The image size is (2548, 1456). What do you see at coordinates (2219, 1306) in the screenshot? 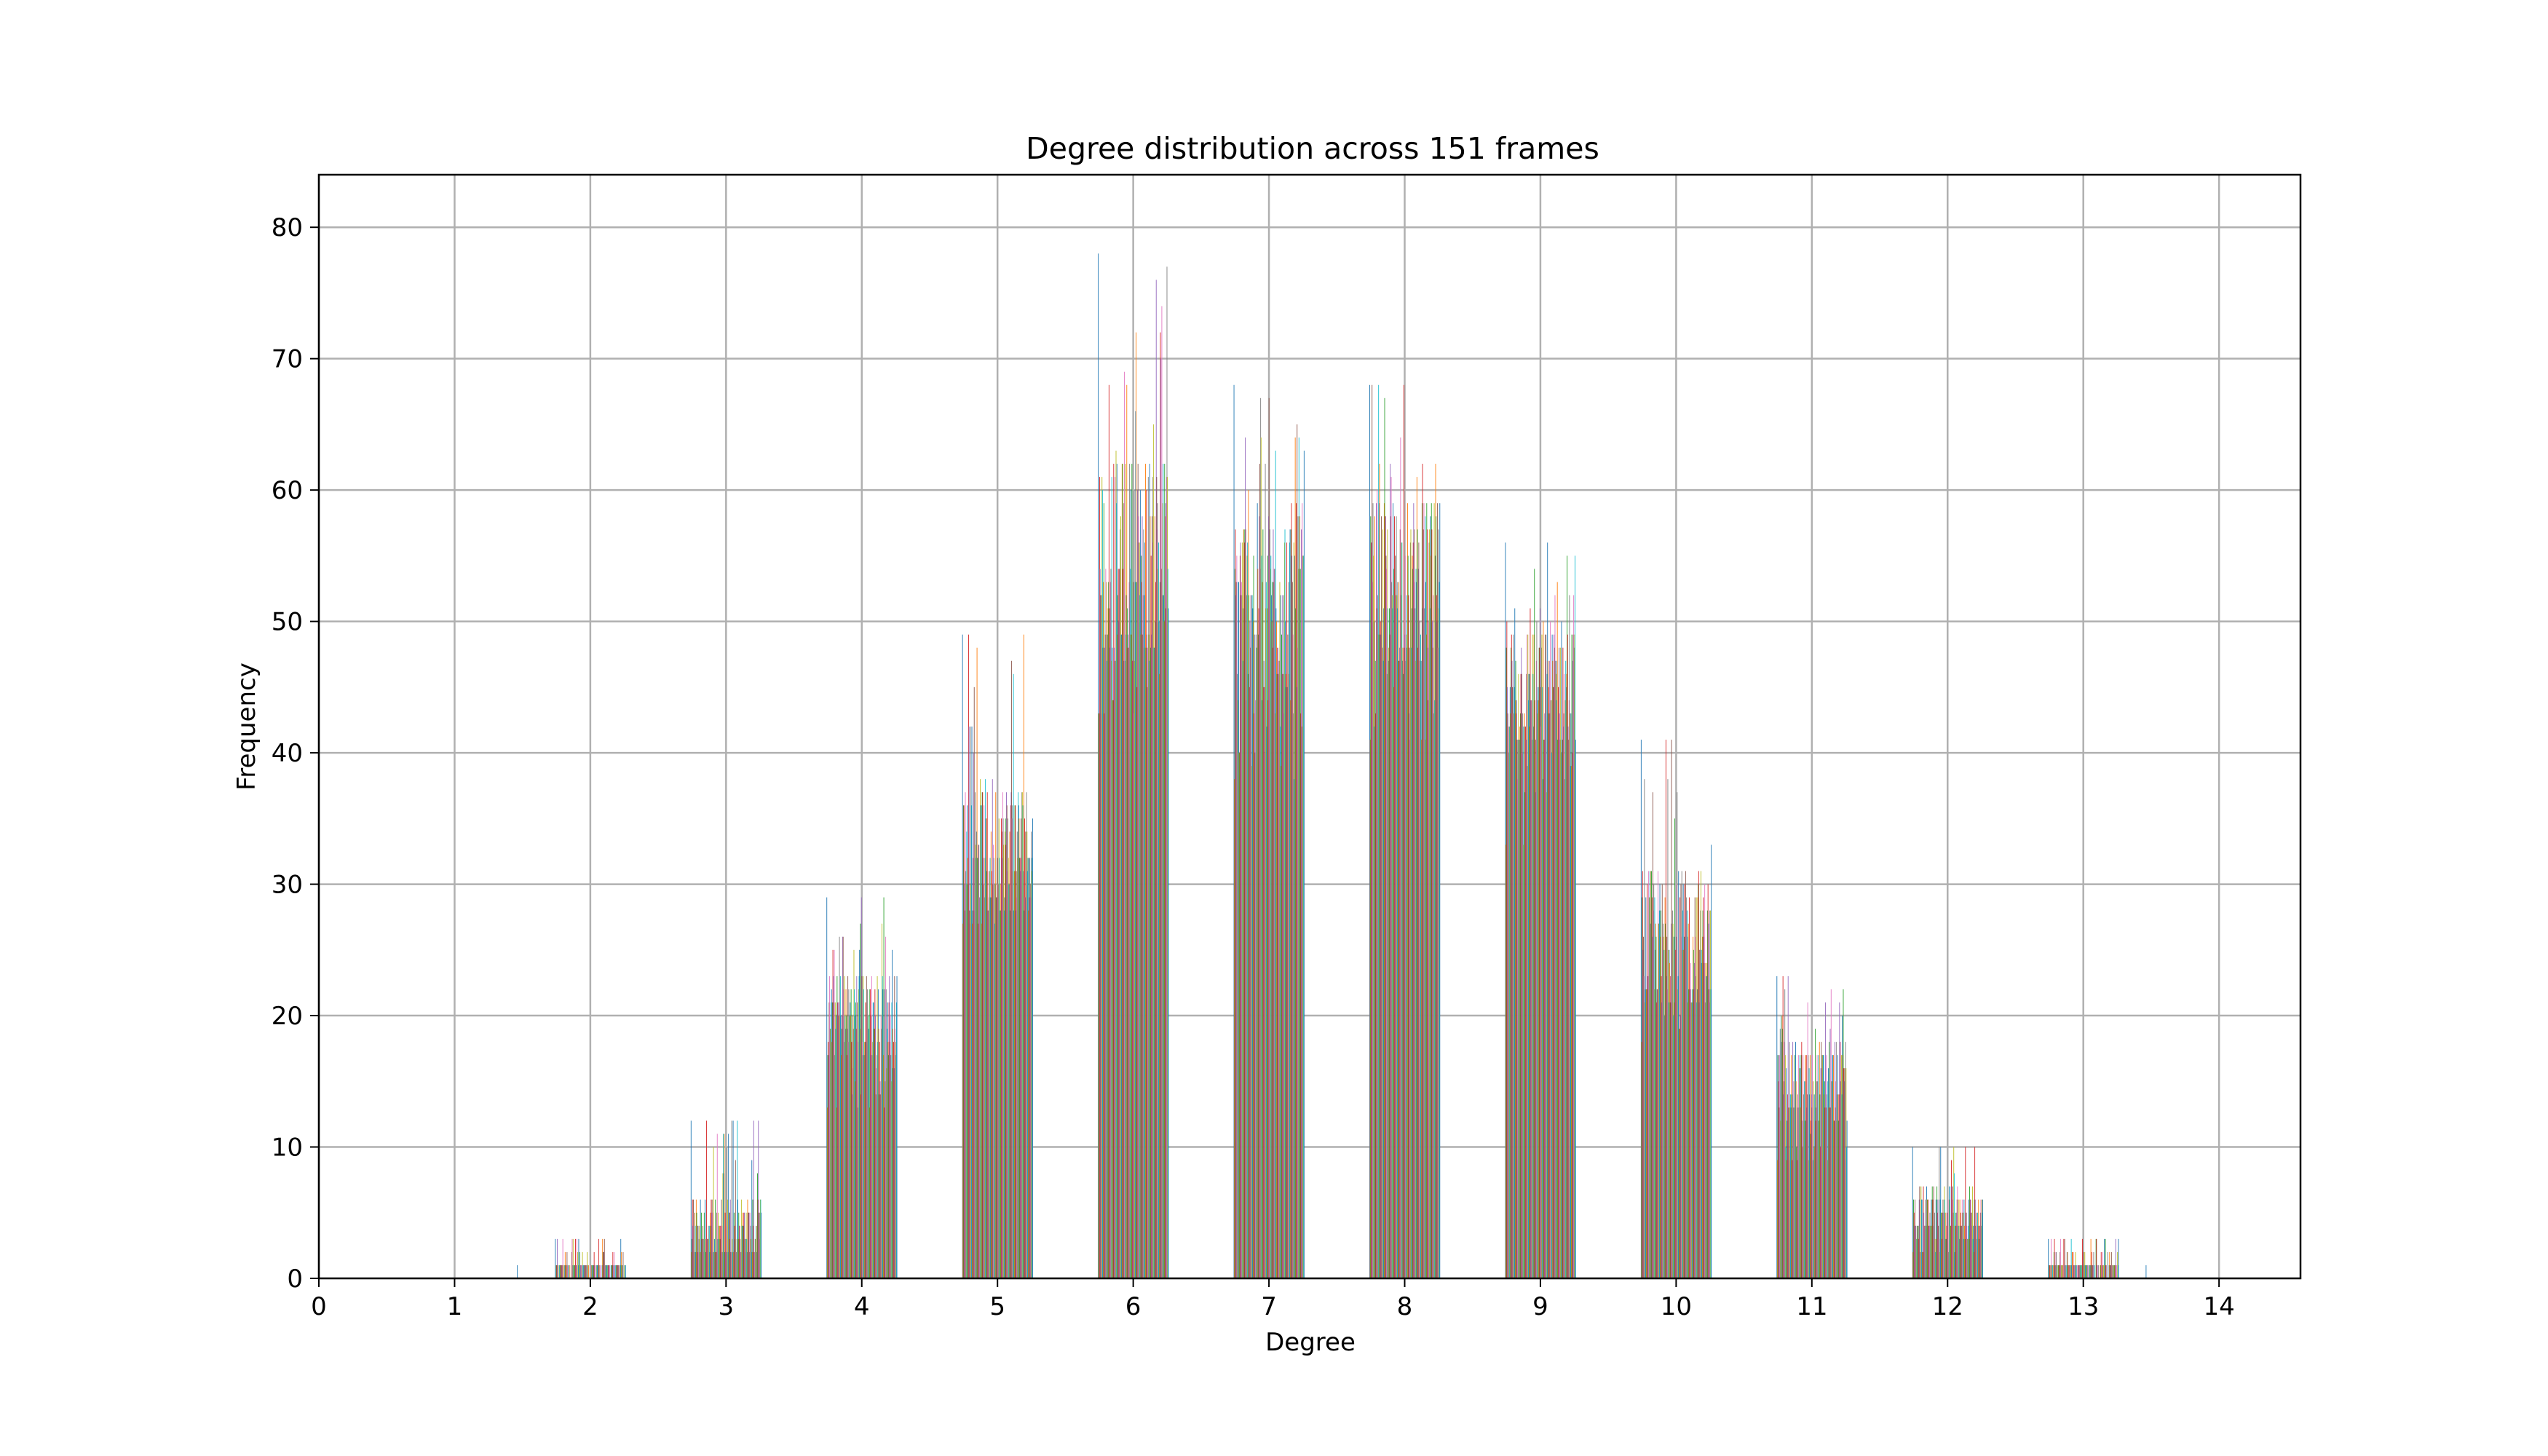
I see `x-tick-label: 14` at bounding box center [2219, 1306].